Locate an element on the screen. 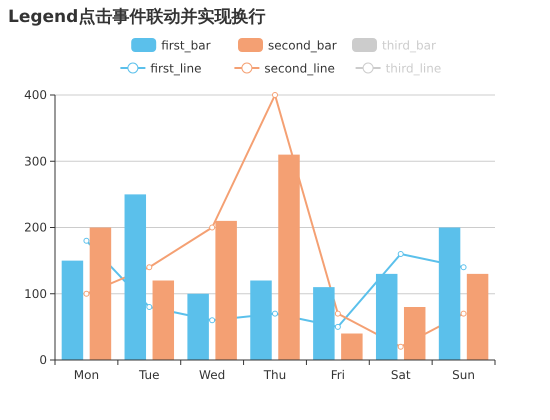 This screenshot has height=420, width=550. y-tick-label: 0 is located at coordinates (43, 360).